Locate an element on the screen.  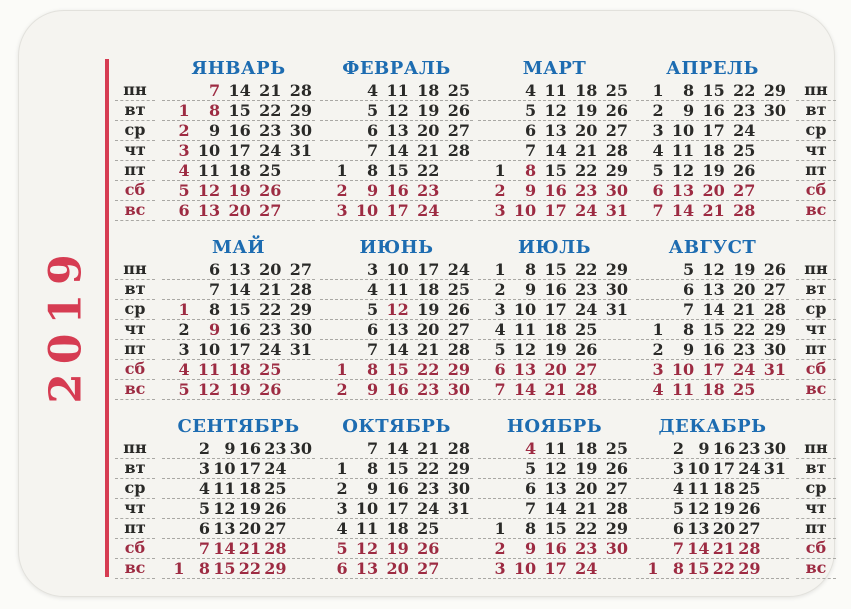
weekday-row: 3 10 17 24 31 is located at coordinates (712, 370).